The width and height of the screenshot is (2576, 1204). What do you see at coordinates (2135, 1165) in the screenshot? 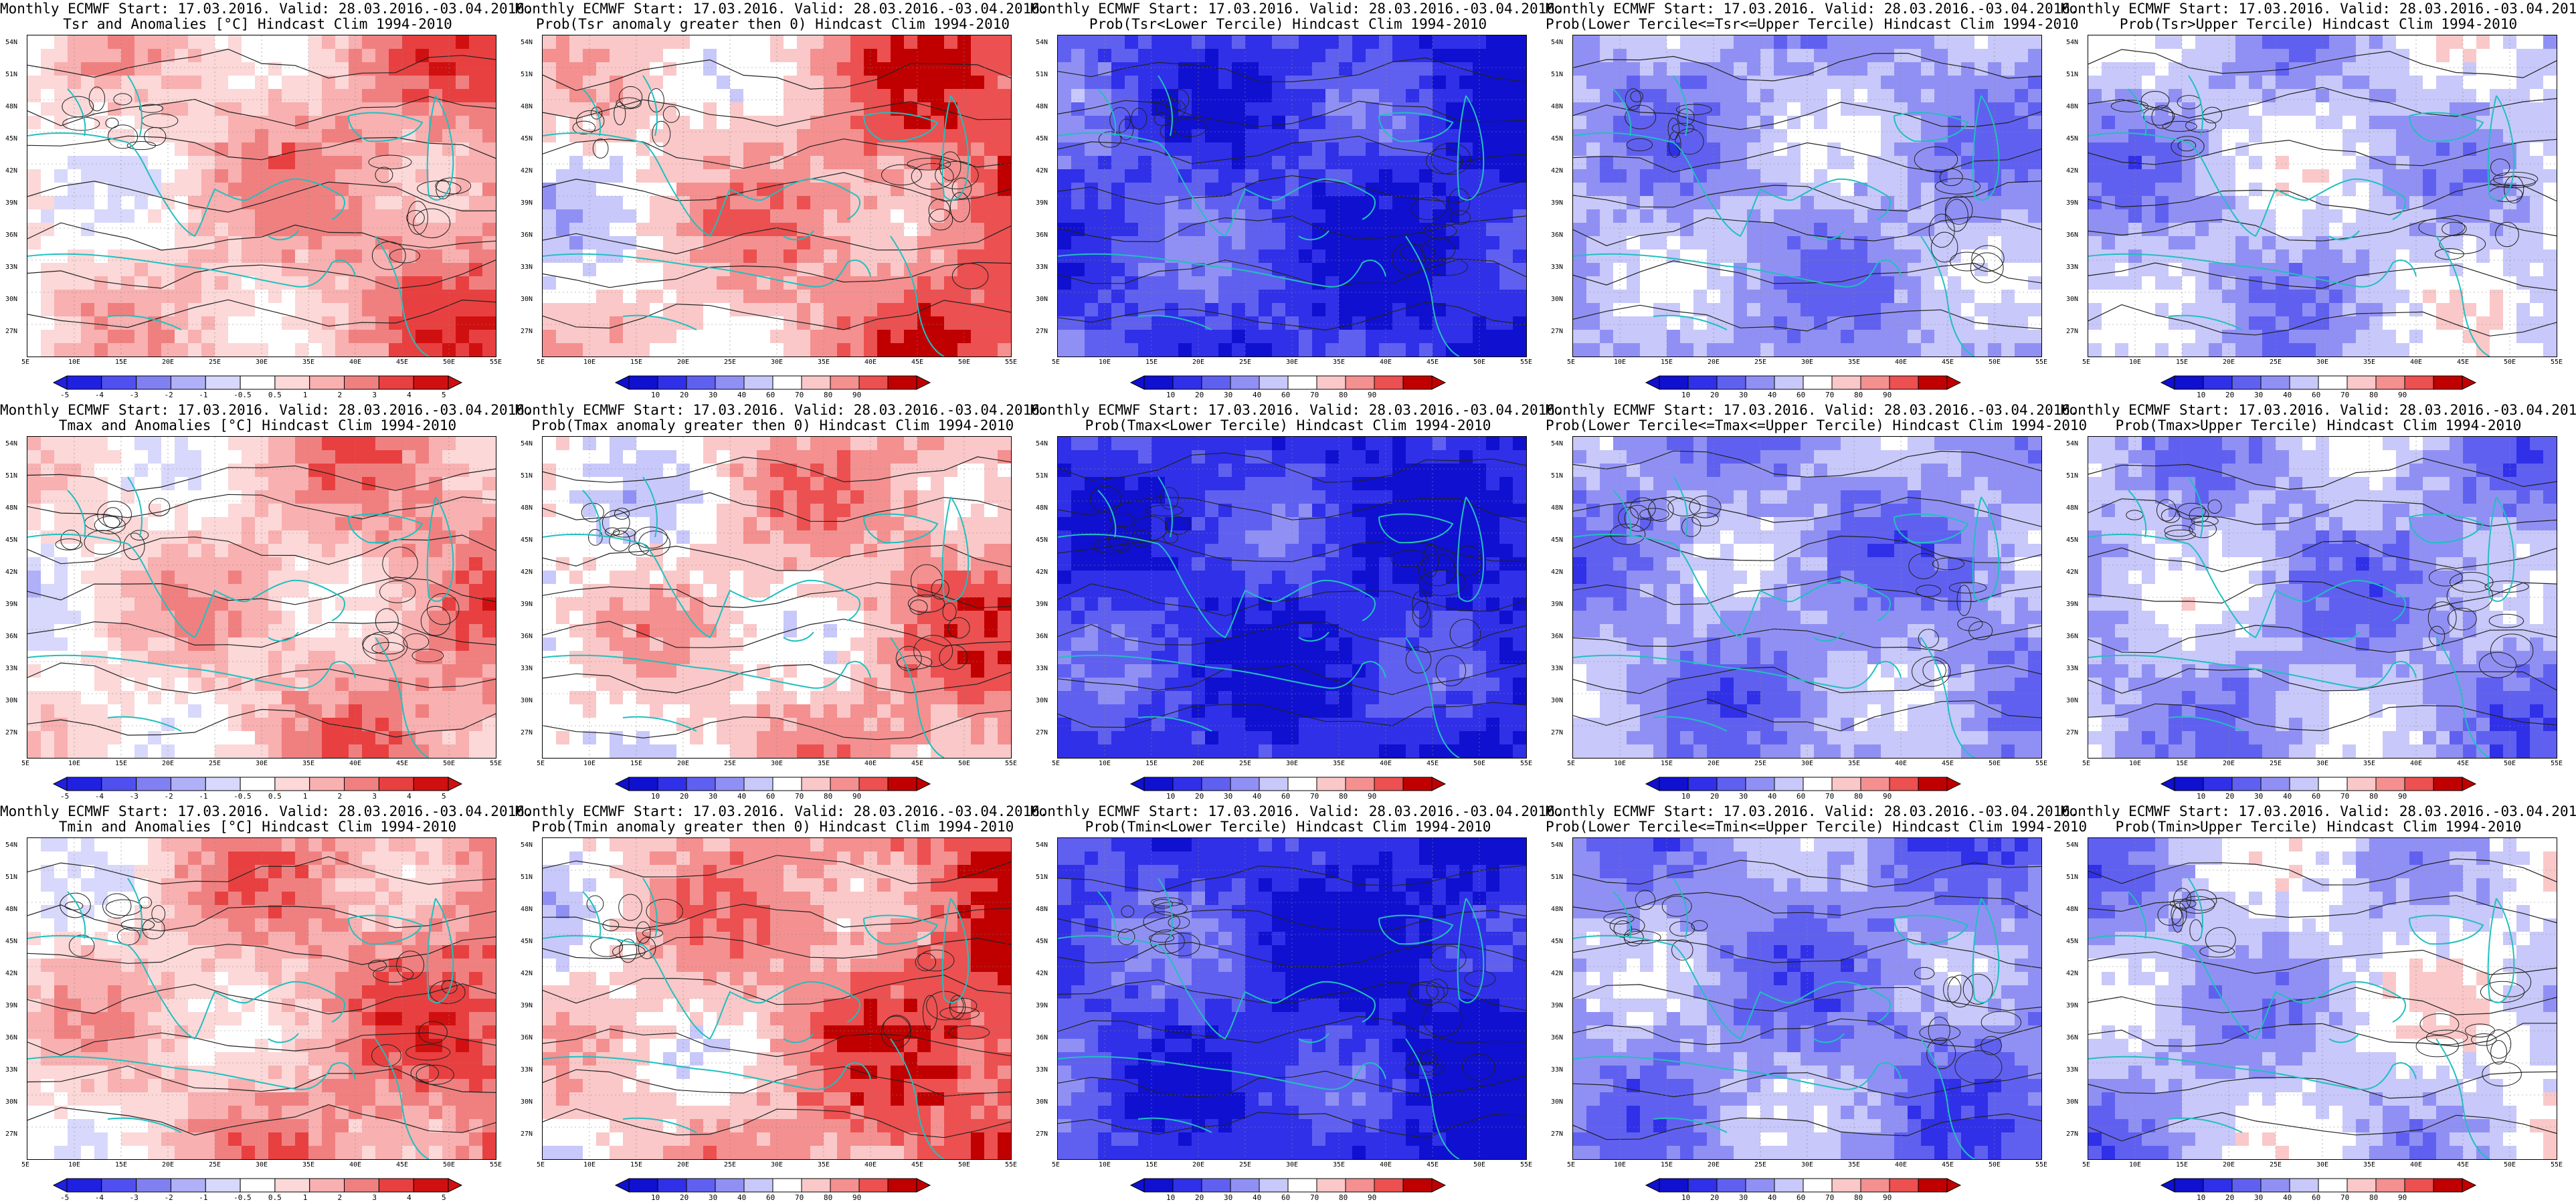
I see `lon-label: 10E` at bounding box center [2135, 1165].